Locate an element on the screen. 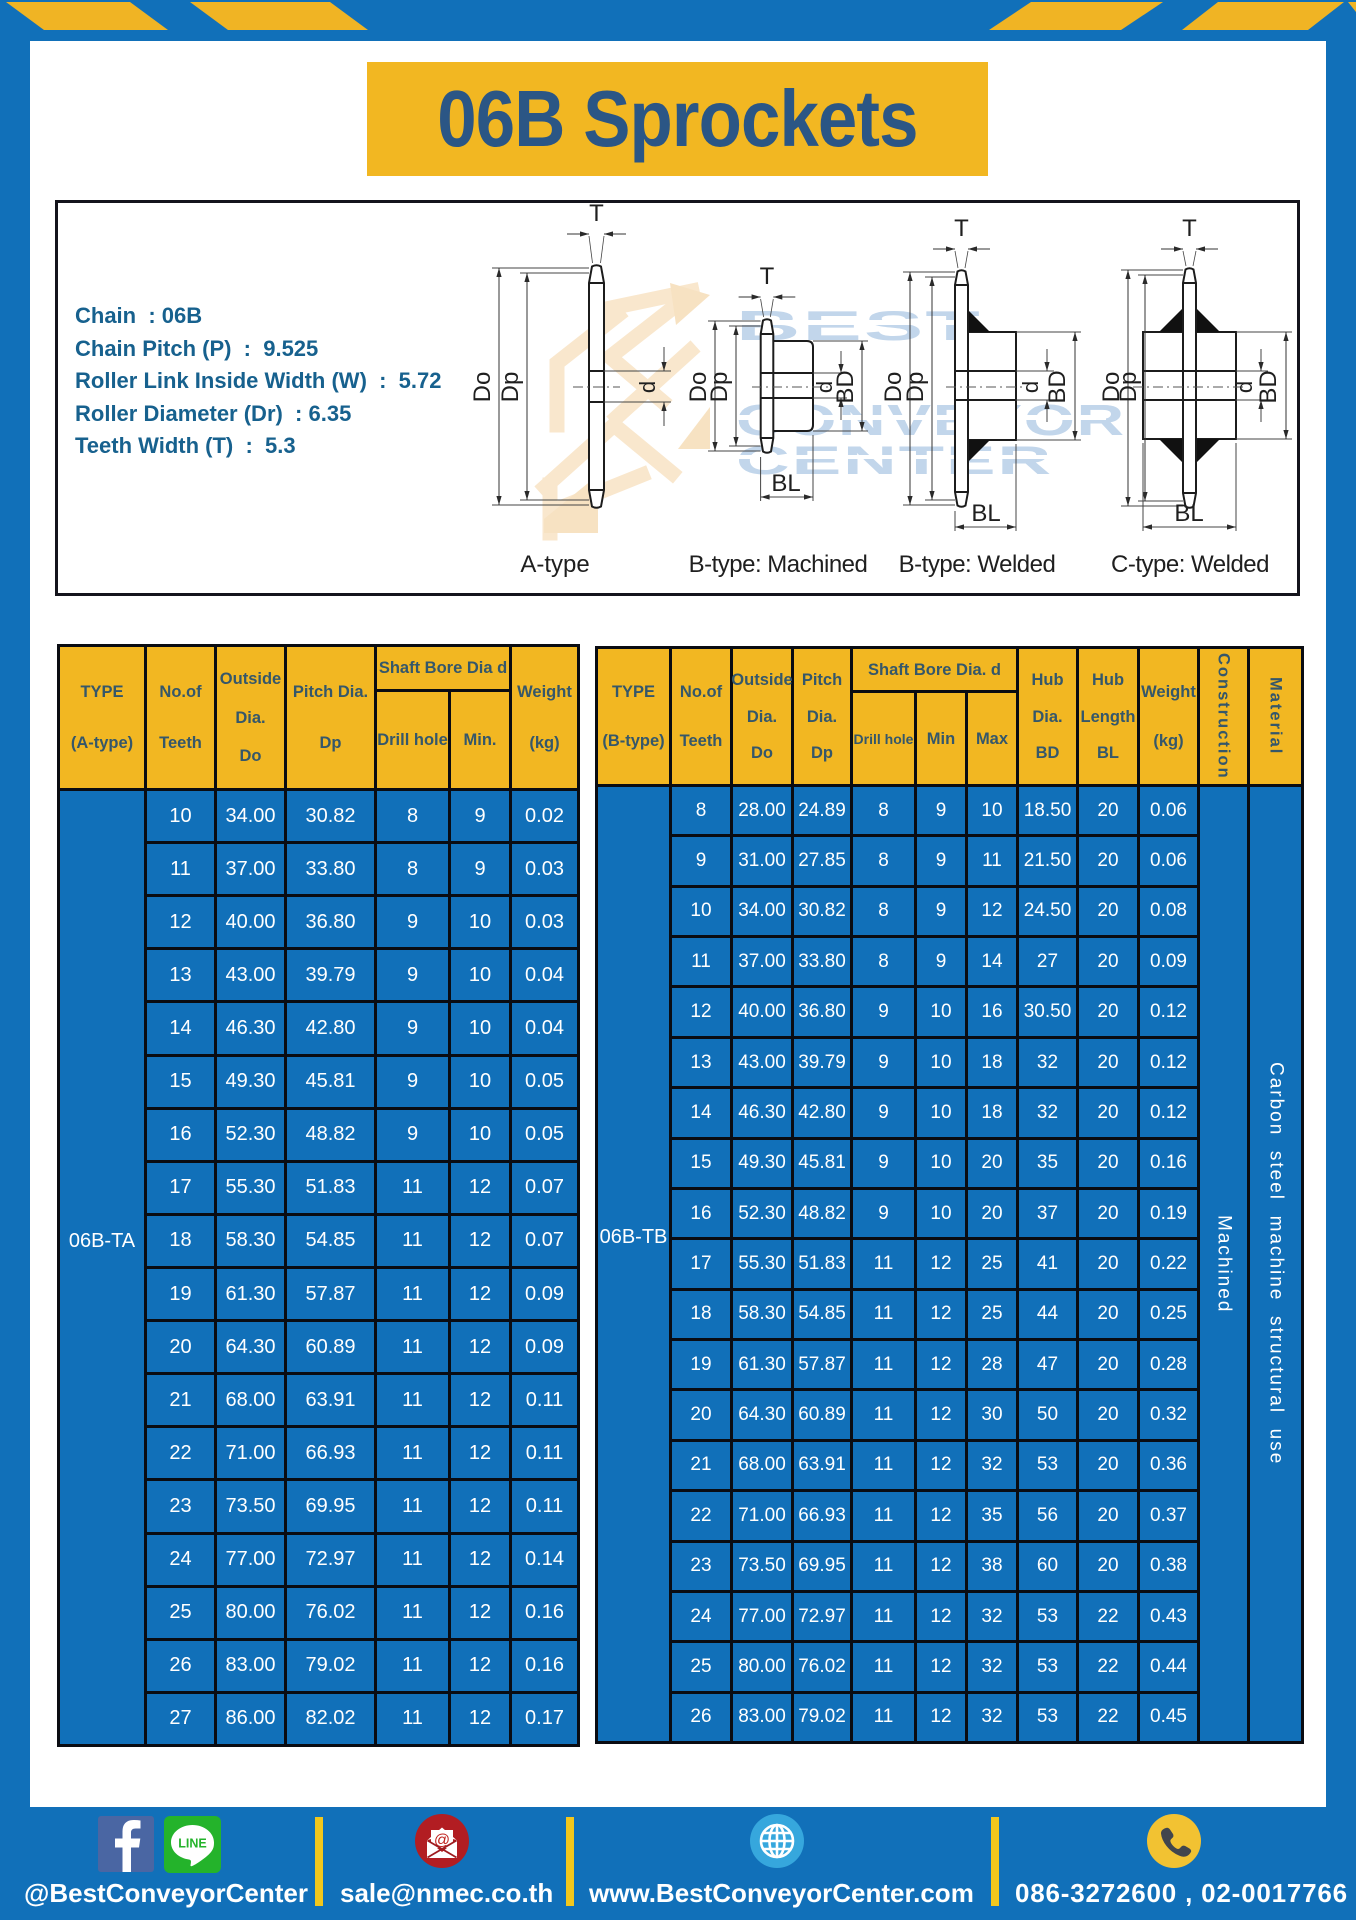 The image size is (1356, 1920). svg-text: C-type: Welded is located at coordinates (1190, 564).